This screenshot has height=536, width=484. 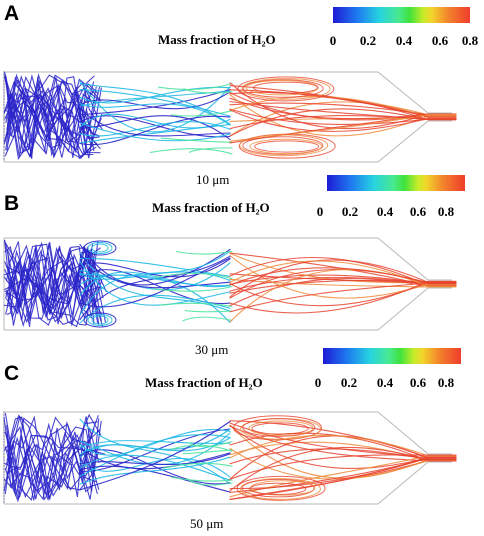 What do you see at coordinates (318, 382) in the screenshot?
I see `colorbar-tick: 0` at bounding box center [318, 382].